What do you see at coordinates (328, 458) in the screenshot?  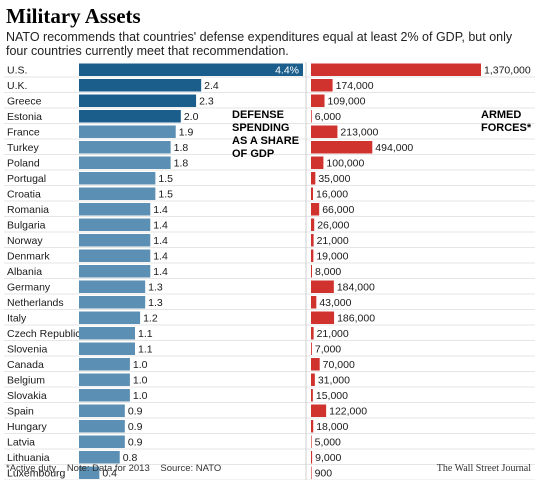 I see `armed-forces-value-label: 9,000` at bounding box center [328, 458].